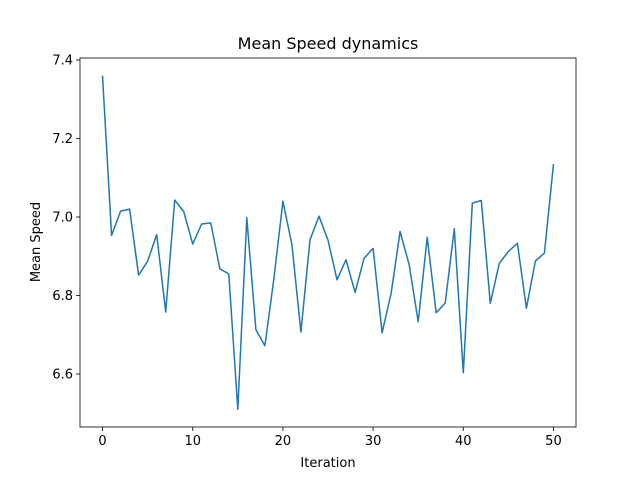 This screenshot has width=640, height=480. I want to click on y-tick-label: 6.6, so click(62, 375).